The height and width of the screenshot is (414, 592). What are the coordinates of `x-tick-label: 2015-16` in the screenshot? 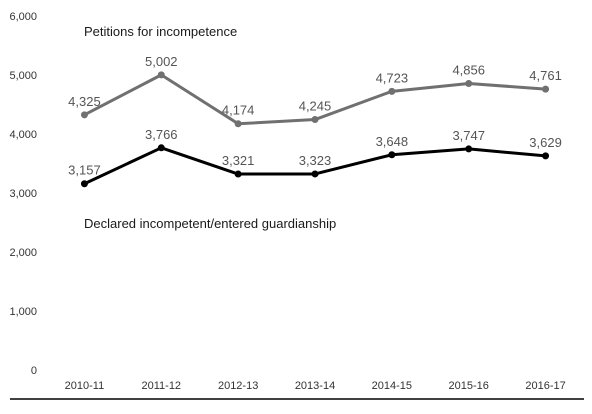 It's located at (469, 386).